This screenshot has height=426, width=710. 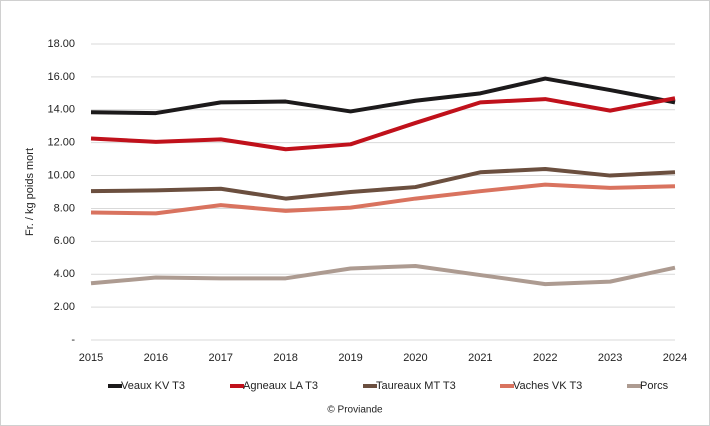 I want to click on y-tick-label: 4.00, so click(x=64, y=274).